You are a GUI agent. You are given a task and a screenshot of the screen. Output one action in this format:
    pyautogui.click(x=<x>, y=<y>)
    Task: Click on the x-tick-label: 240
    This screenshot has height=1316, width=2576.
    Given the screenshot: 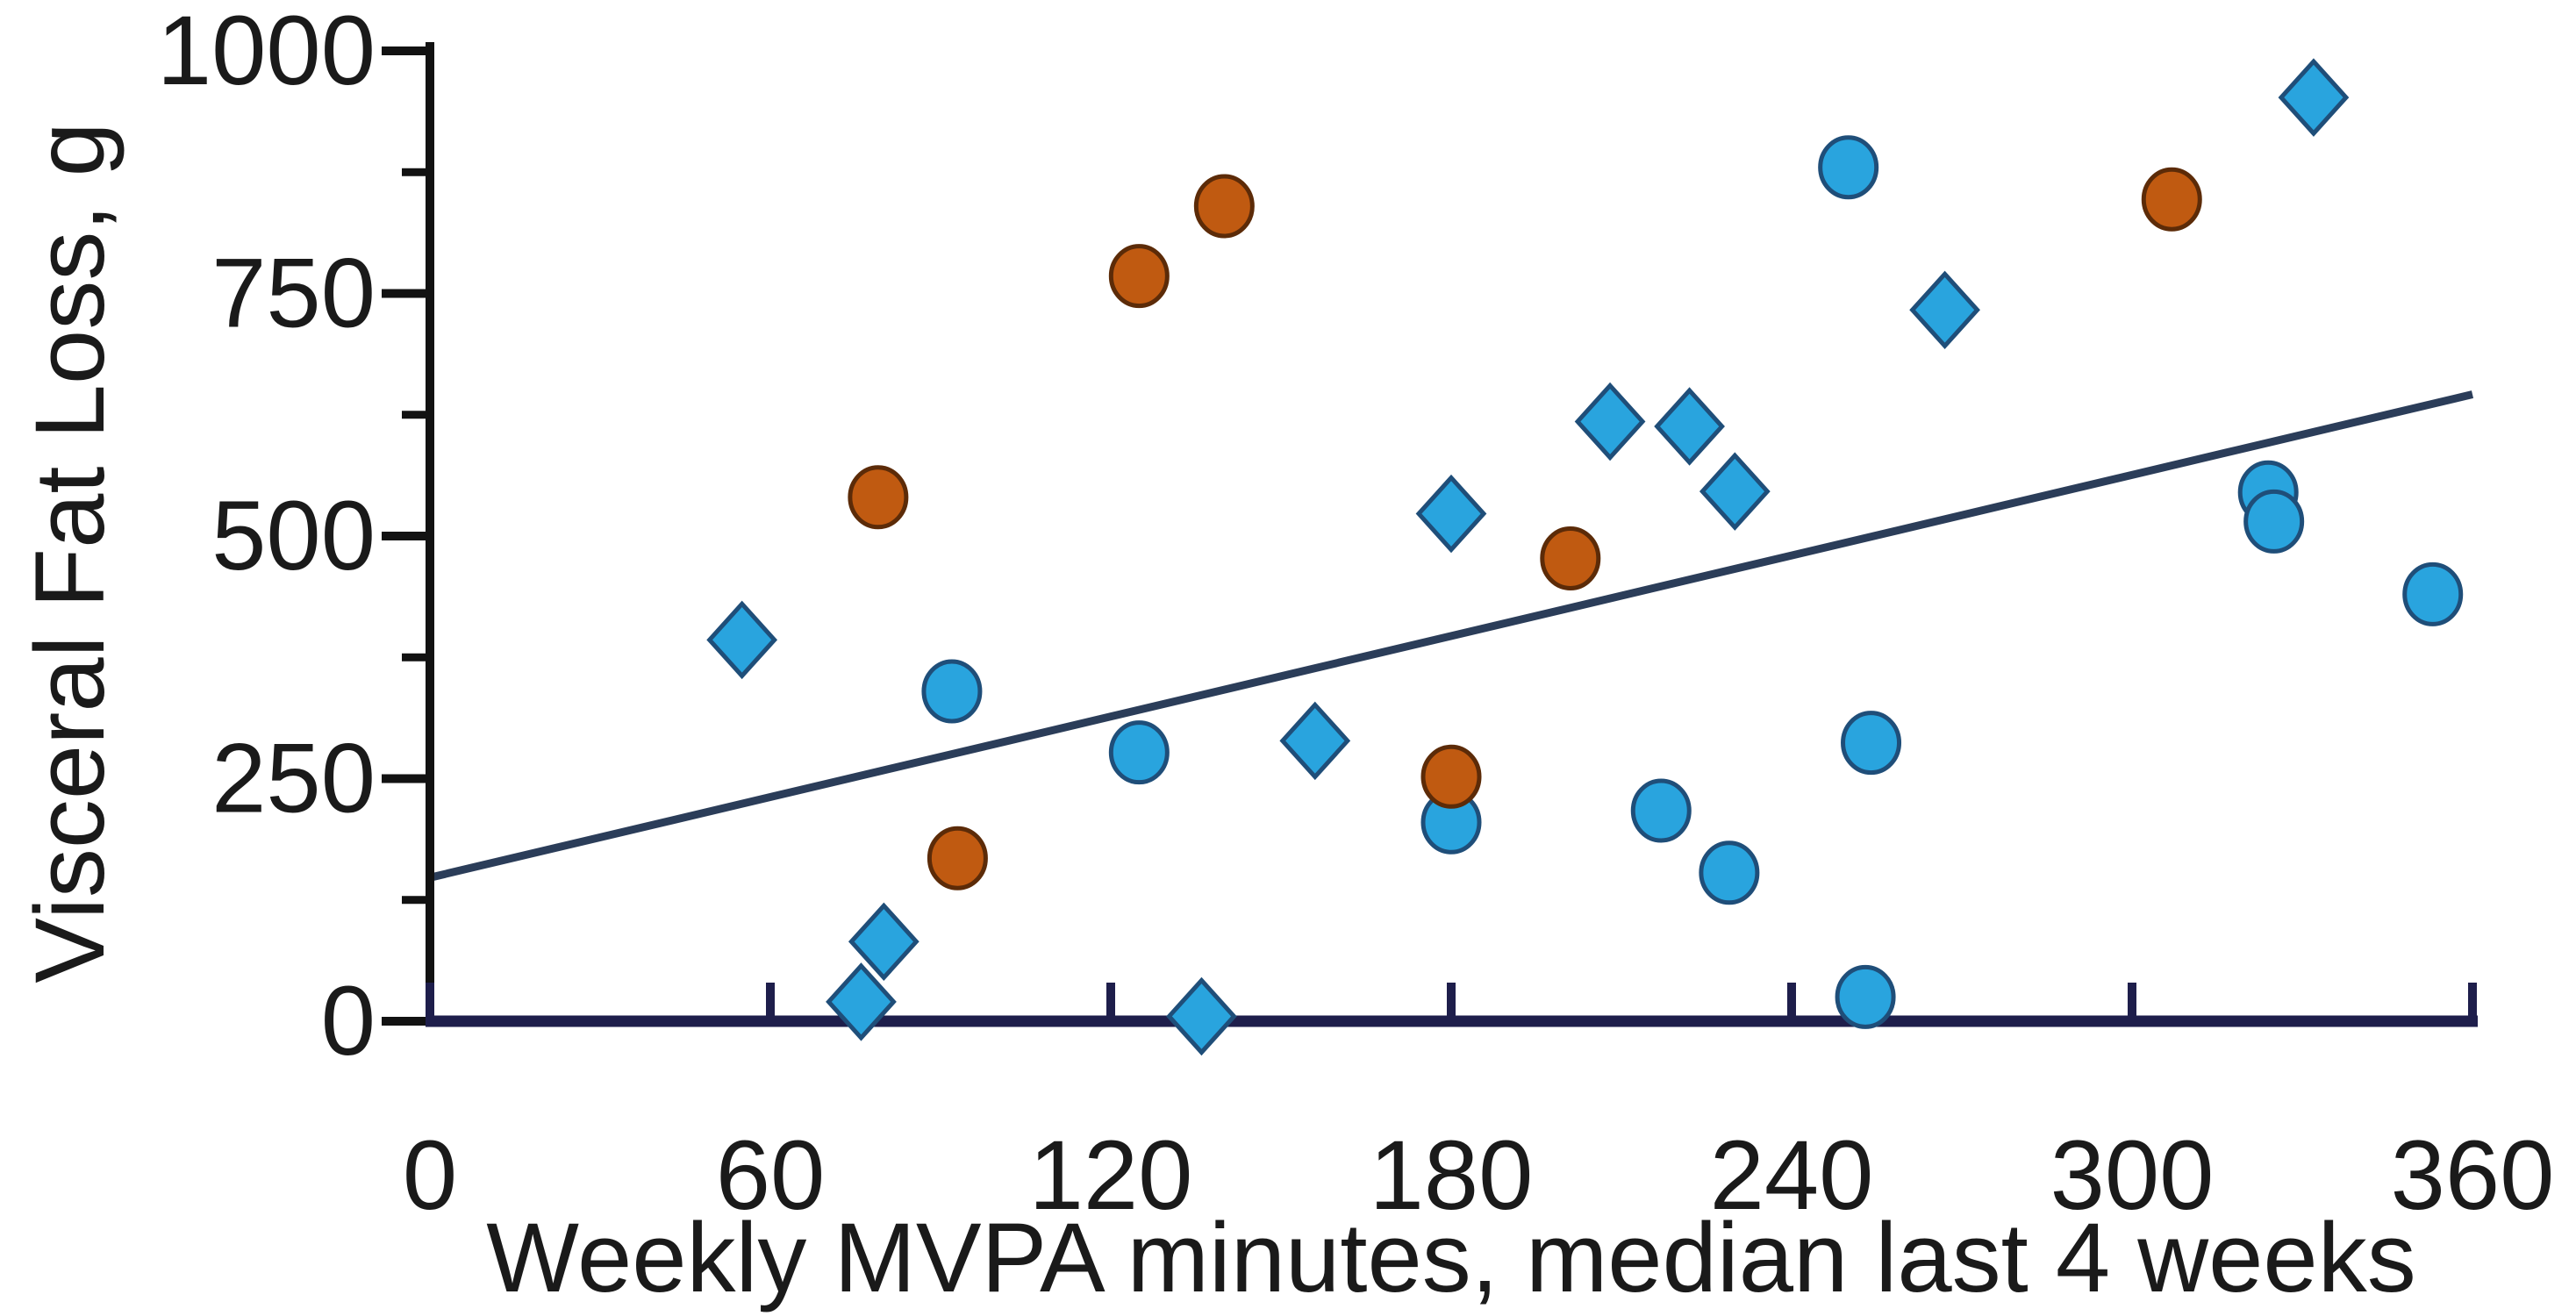 What is the action you would take?
    pyautogui.click(x=1792, y=1175)
    